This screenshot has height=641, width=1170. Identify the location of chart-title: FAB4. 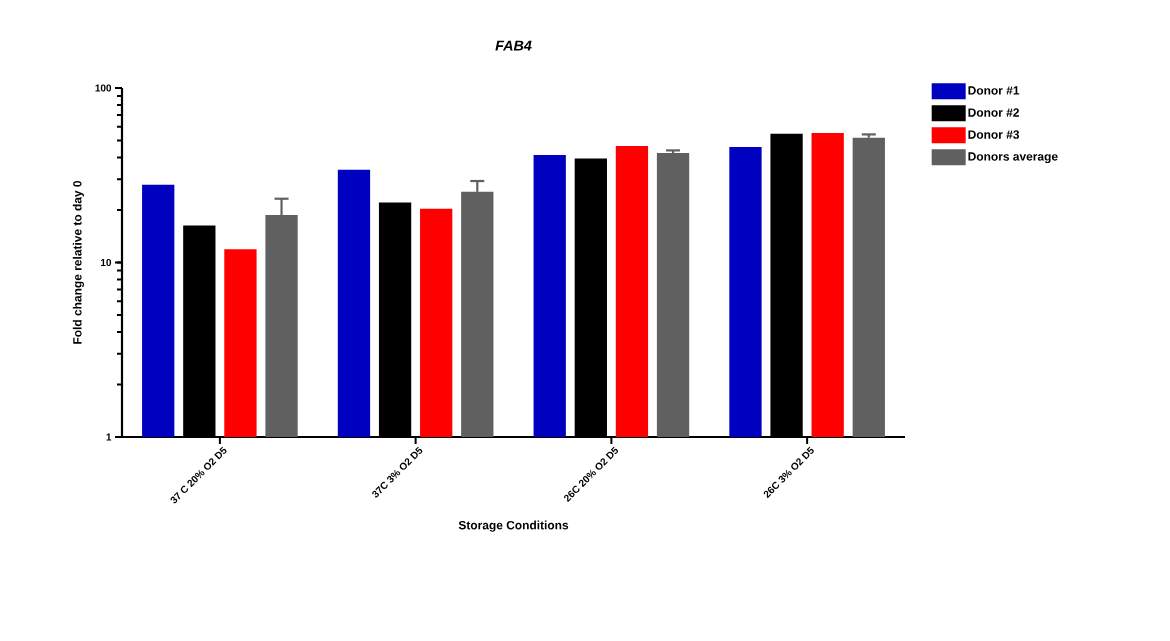
(513, 45).